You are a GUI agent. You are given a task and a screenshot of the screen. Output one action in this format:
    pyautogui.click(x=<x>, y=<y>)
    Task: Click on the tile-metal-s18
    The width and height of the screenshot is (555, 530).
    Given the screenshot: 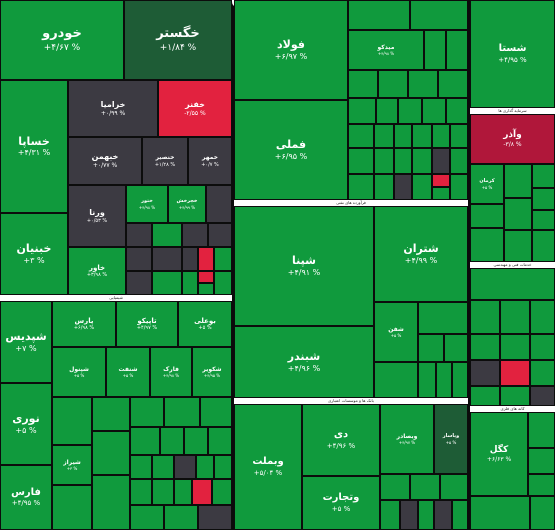 What is the action you would take?
    pyautogui.click(x=441, y=136)
    